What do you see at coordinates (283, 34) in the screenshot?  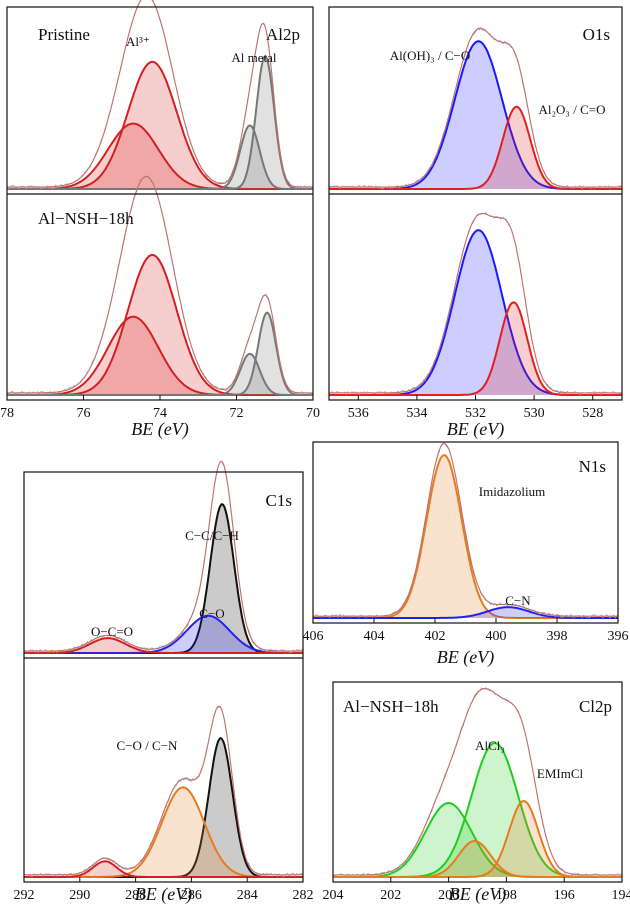 I see `label-al2p-0-1: Al2p` at bounding box center [283, 34].